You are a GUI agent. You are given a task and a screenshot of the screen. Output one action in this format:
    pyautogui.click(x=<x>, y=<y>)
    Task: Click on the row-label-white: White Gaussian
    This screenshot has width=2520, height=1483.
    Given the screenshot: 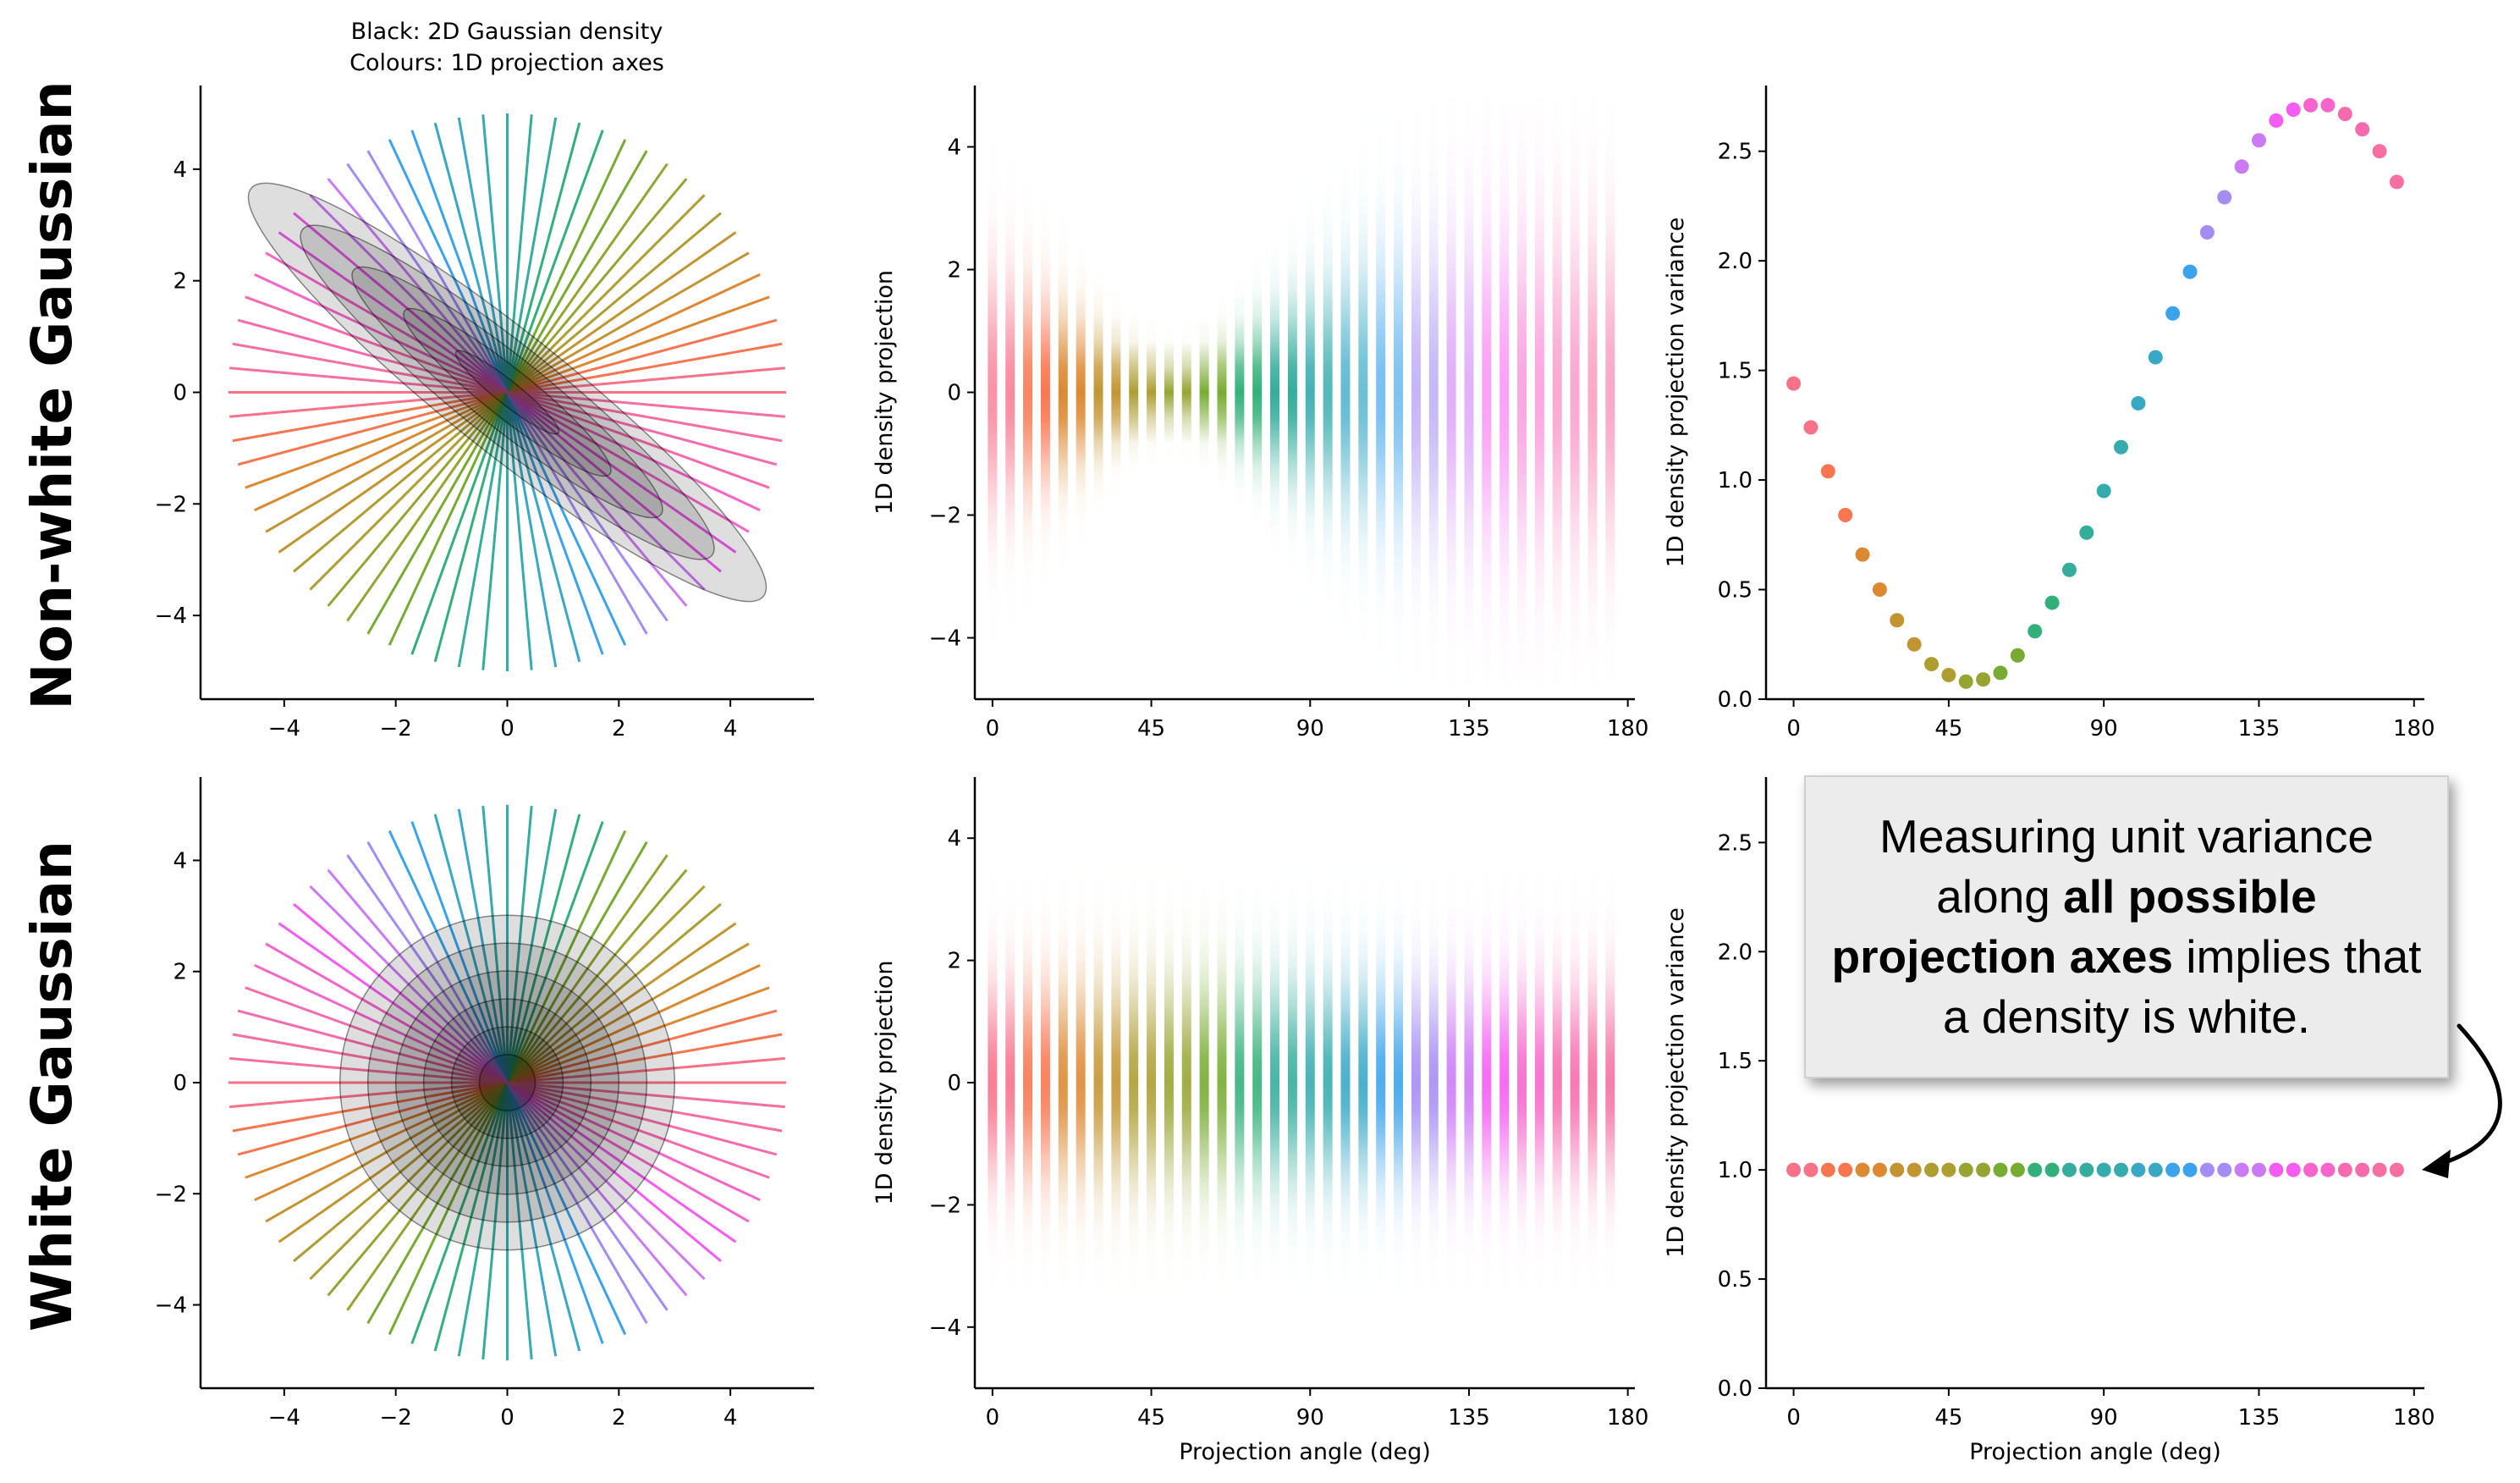 What is the action you would take?
    pyautogui.click(x=52, y=1086)
    